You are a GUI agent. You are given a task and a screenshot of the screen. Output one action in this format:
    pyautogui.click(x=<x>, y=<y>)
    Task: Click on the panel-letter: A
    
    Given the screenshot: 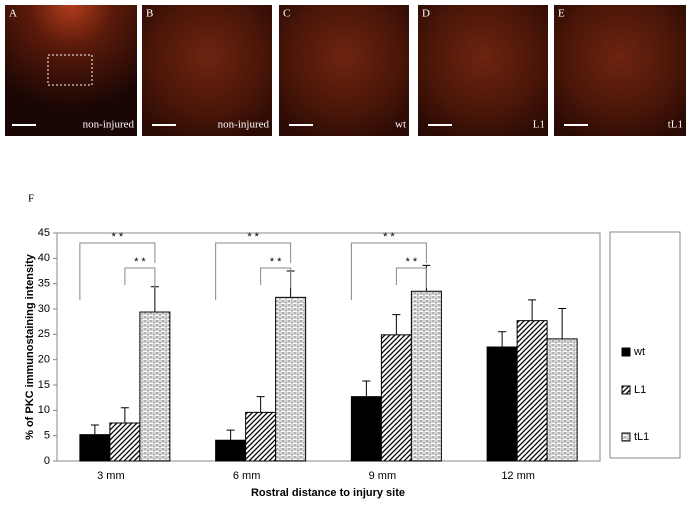 What is the action you would take?
    pyautogui.click(x=13, y=14)
    